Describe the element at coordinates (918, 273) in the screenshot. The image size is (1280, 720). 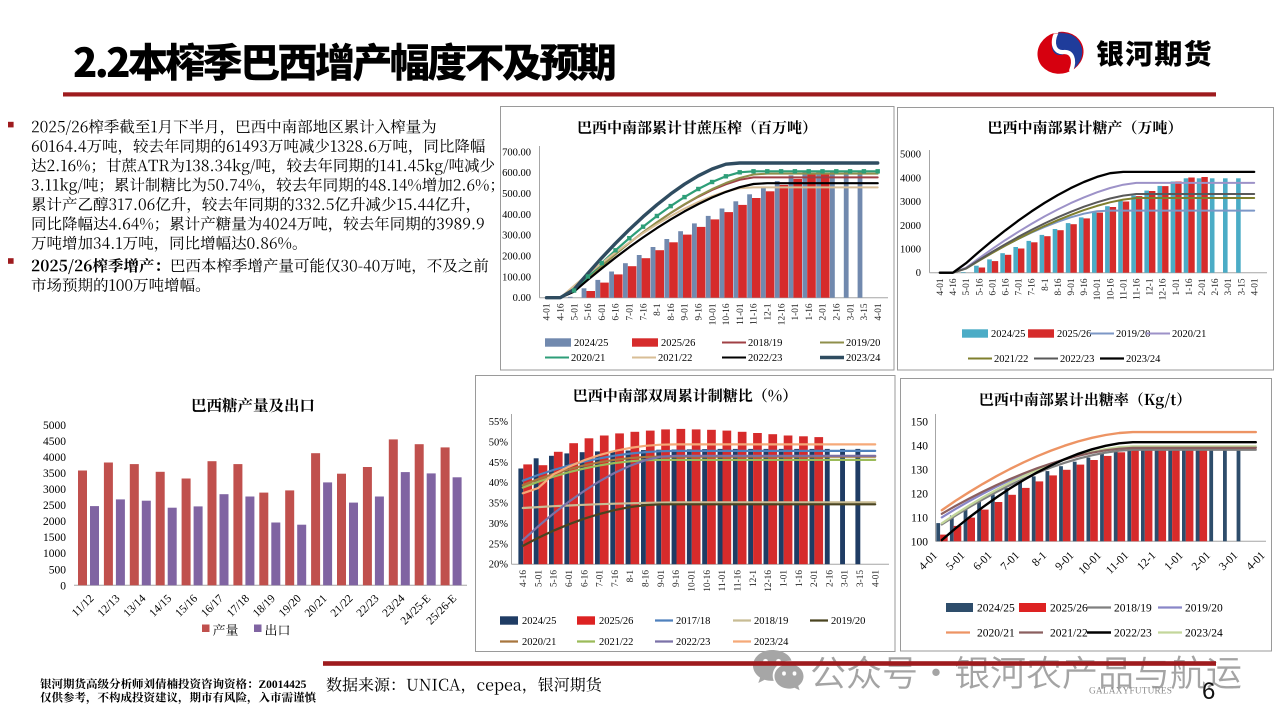
I see `svg-text: 0` at that location.